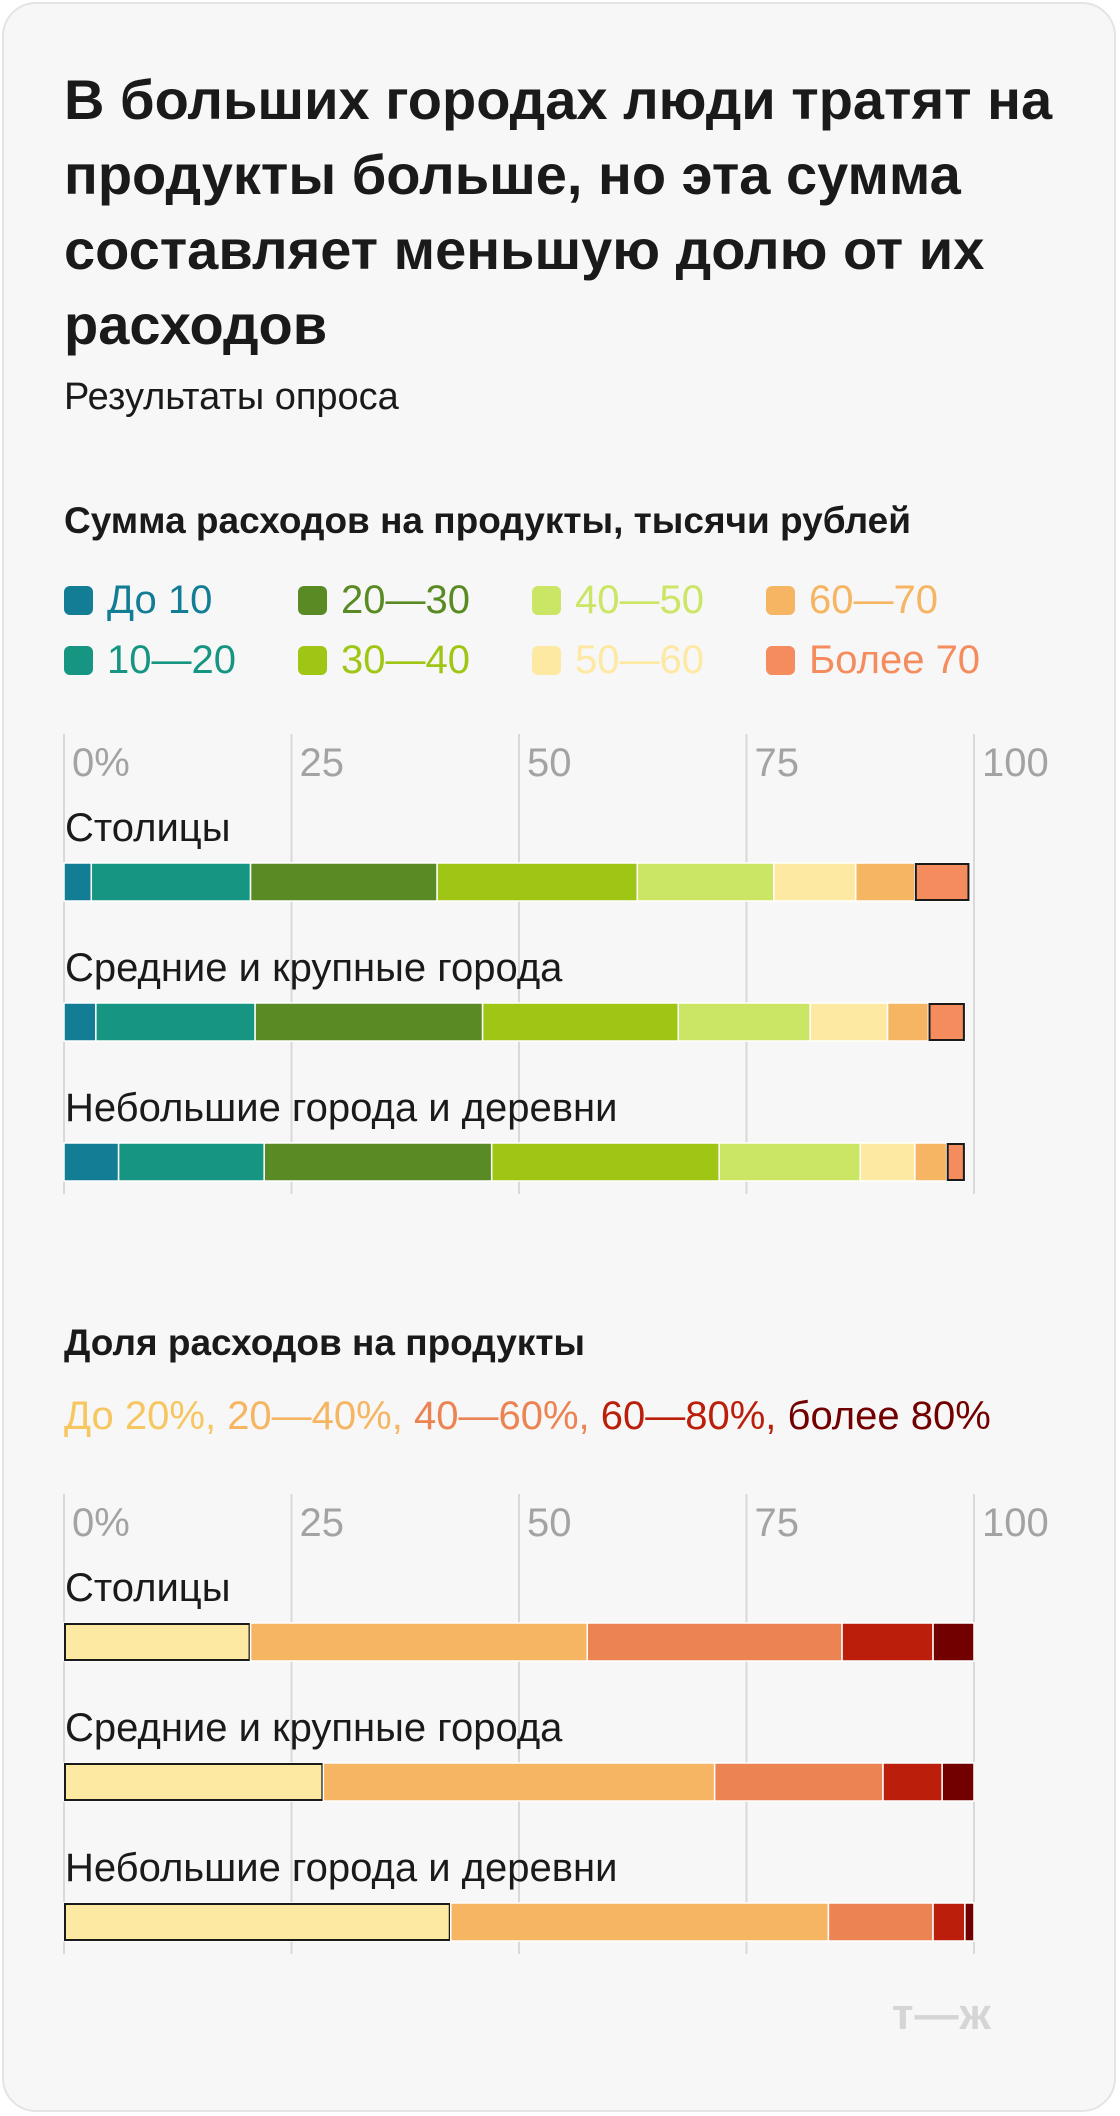 The width and height of the screenshot is (1120, 2116). I want to click on legend-item: 30—40, so click(384, 660).